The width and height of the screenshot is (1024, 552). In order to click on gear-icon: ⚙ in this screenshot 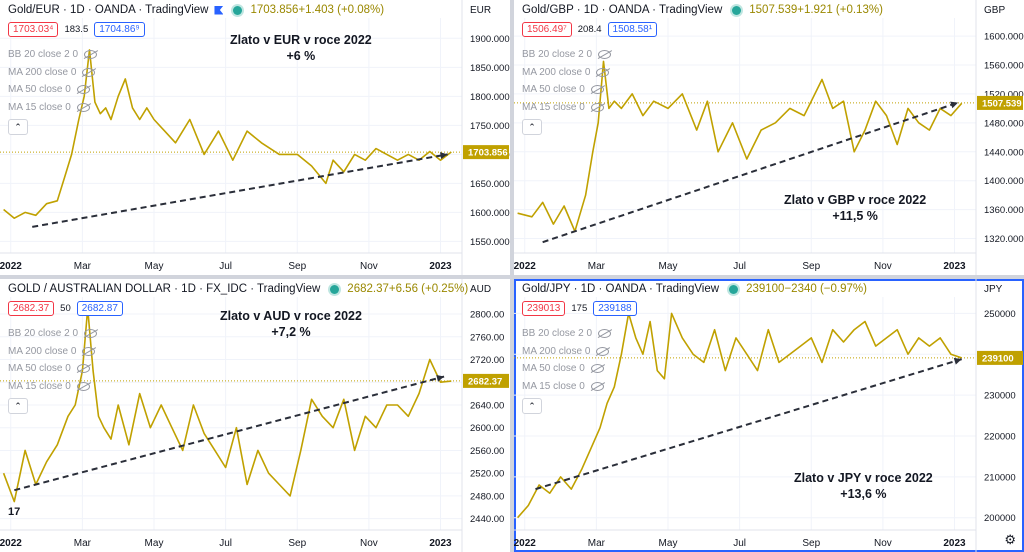, I will do `click(1010, 539)`.